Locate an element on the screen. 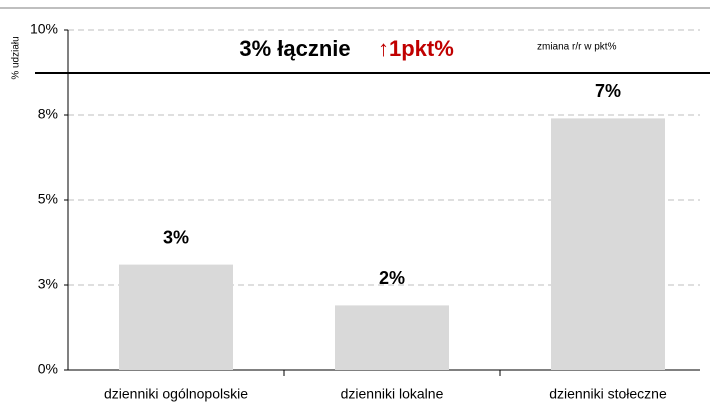 The height and width of the screenshot is (406, 710). y-tick-label: 0% is located at coordinates (48, 369).